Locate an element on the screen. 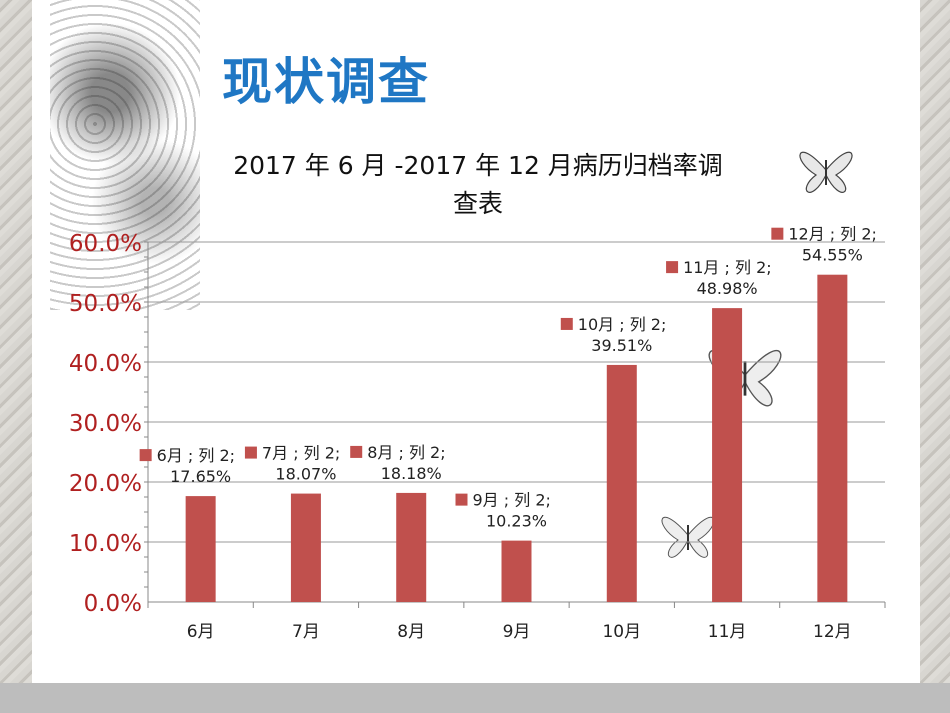 Image resolution: width=950 pixels, height=713 pixels. data-label-text: 10月 ; 列 2; is located at coordinates (622, 324).